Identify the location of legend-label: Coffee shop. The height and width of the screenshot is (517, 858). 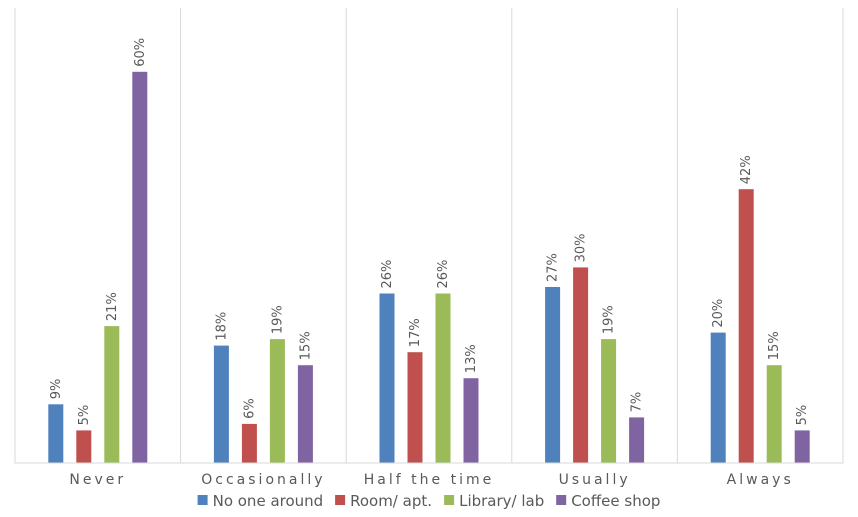
(615, 501).